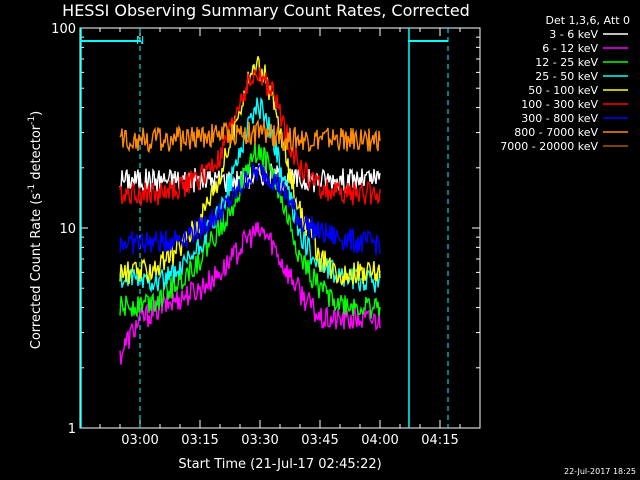 The height and width of the screenshot is (480, 640). What do you see at coordinates (379, 440) in the screenshot?
I see `x-tick-label: 04:00` at bounding box center [379, 440].